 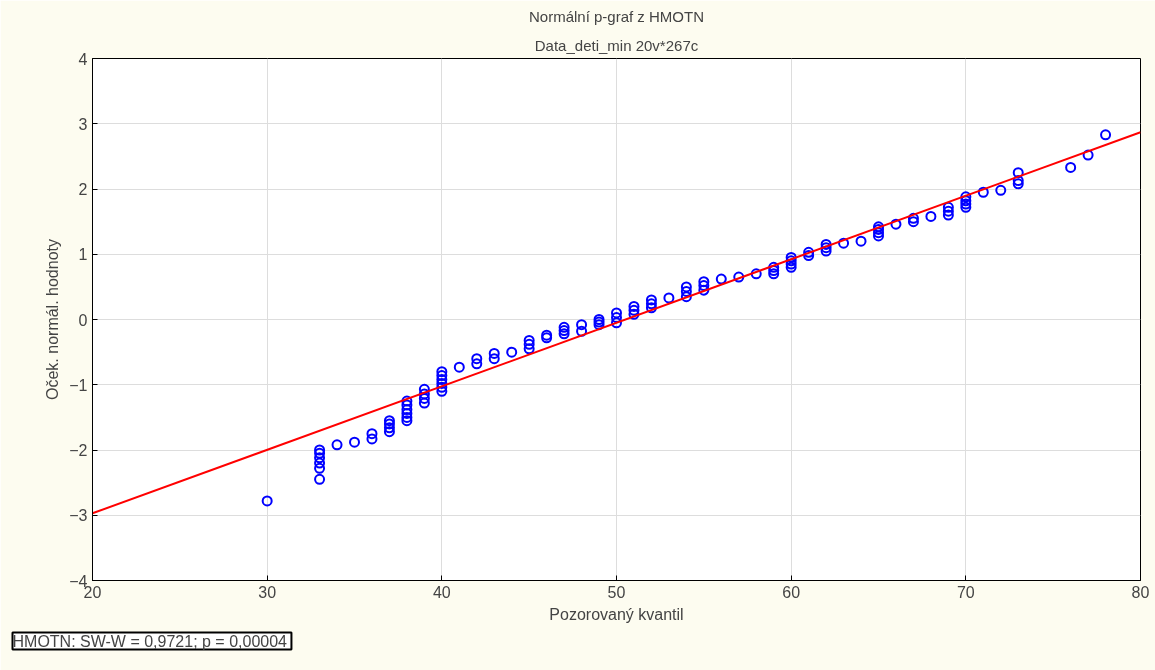 I want to click on x-axis-title: Pozorovaný kvantil, so click(x=616, y=614).